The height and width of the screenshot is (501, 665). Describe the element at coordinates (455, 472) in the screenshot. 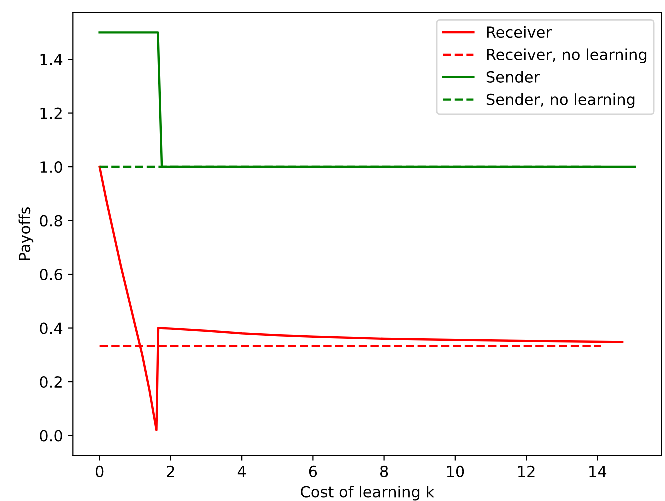

I see `x-tick-label: 10` at that location.